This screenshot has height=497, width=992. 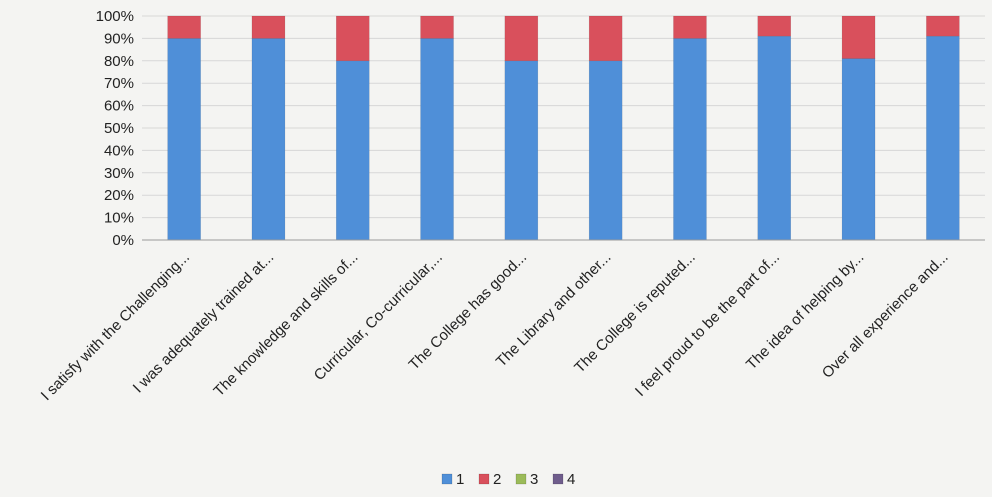 What do you see at coordinates (534, 479) in the screenshot?
I see `legend-label: 3` at bounding box center [534, 479].